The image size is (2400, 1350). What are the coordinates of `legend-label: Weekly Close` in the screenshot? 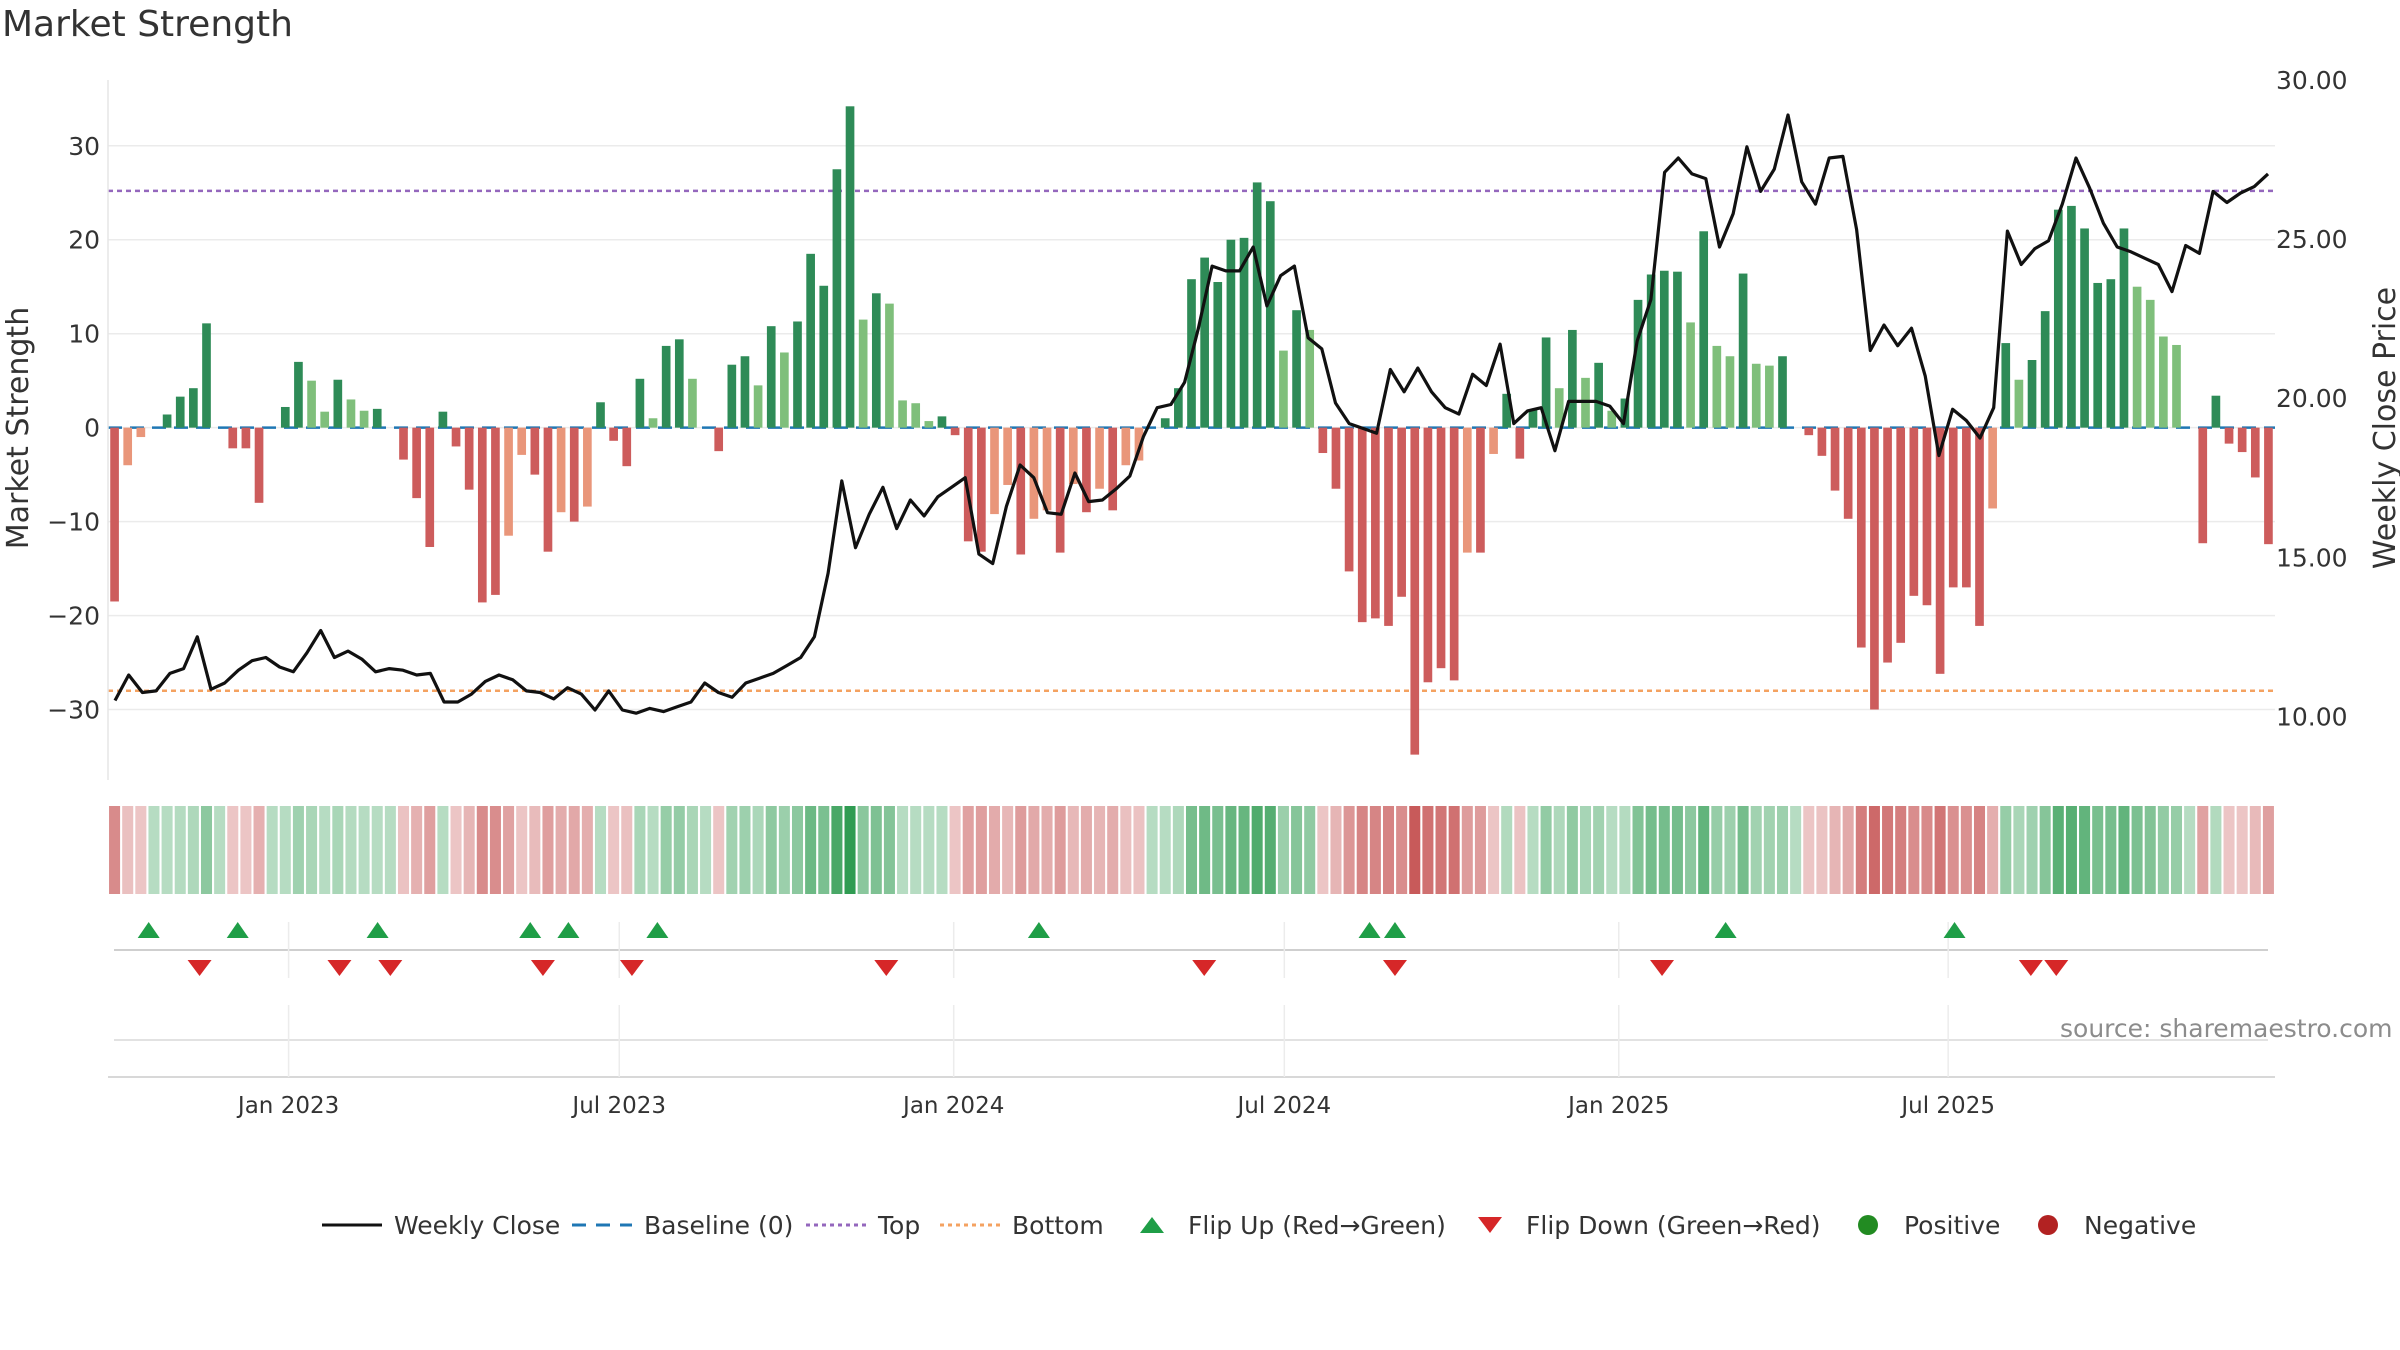 It's located at (477, 1225).